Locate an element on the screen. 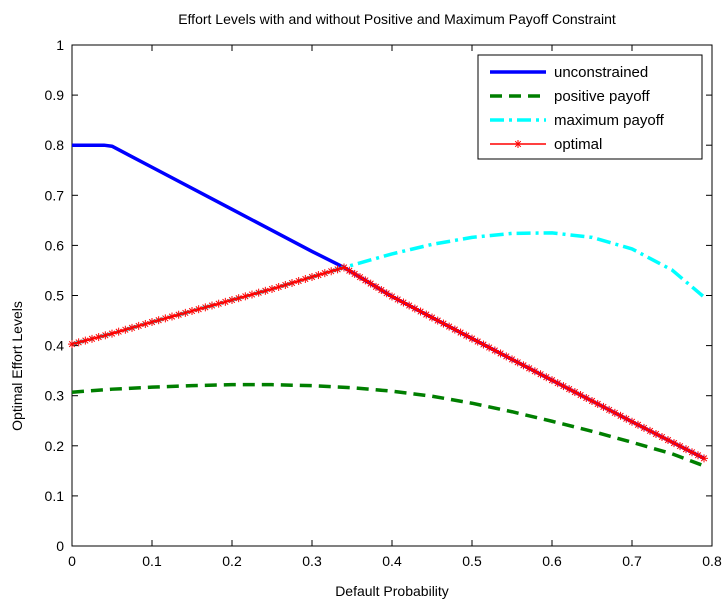  y-tick-label: 0.6 is located at coordinates (55, 245).